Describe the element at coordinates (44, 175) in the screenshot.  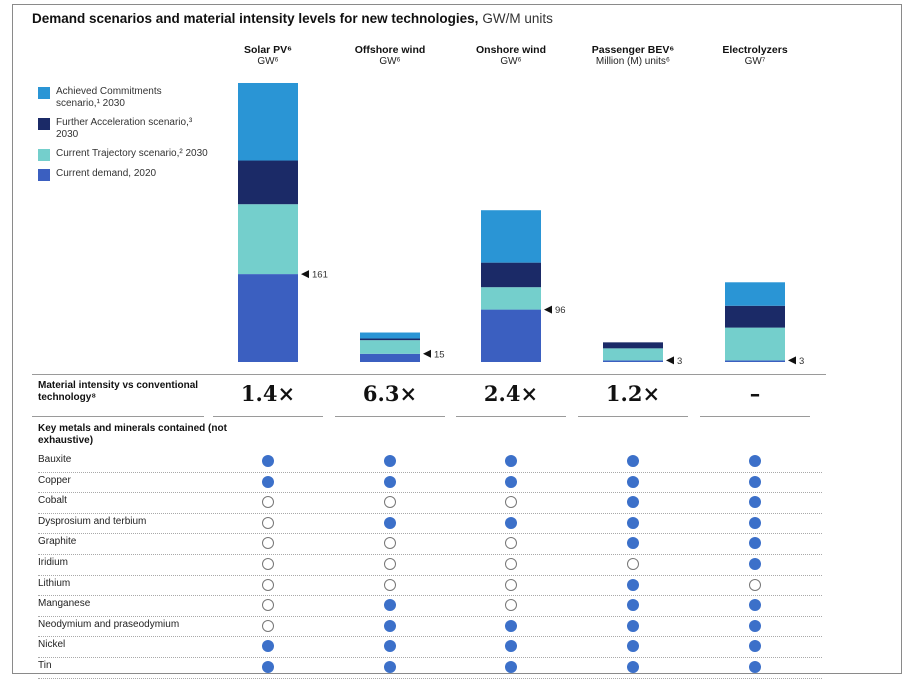
I see `legend-swatch-current-demand` at that location.